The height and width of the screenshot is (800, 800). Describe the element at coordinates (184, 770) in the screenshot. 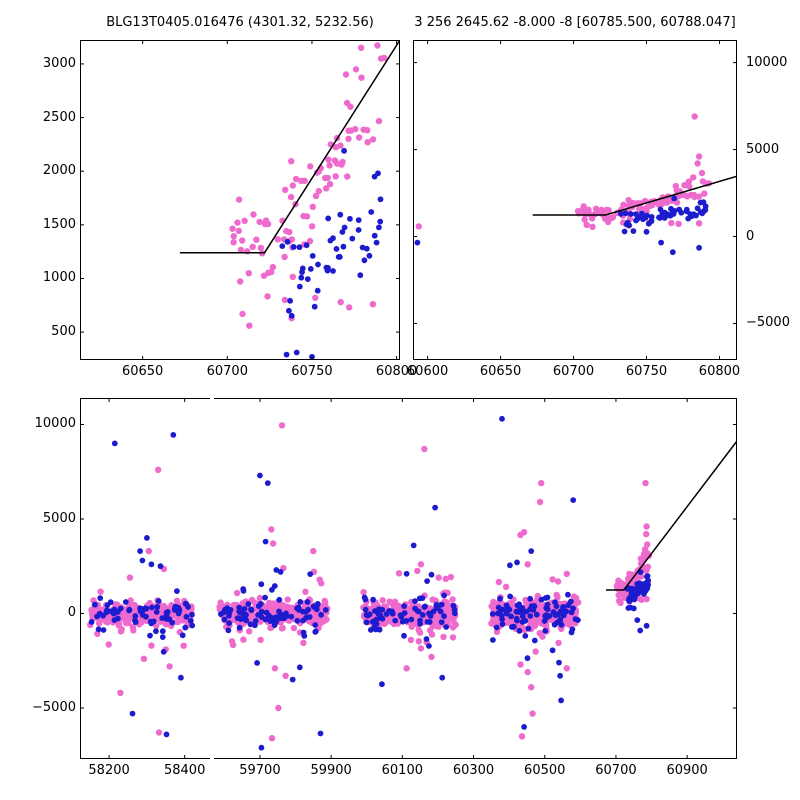

I see `x-tick-label: 58400` at that location.